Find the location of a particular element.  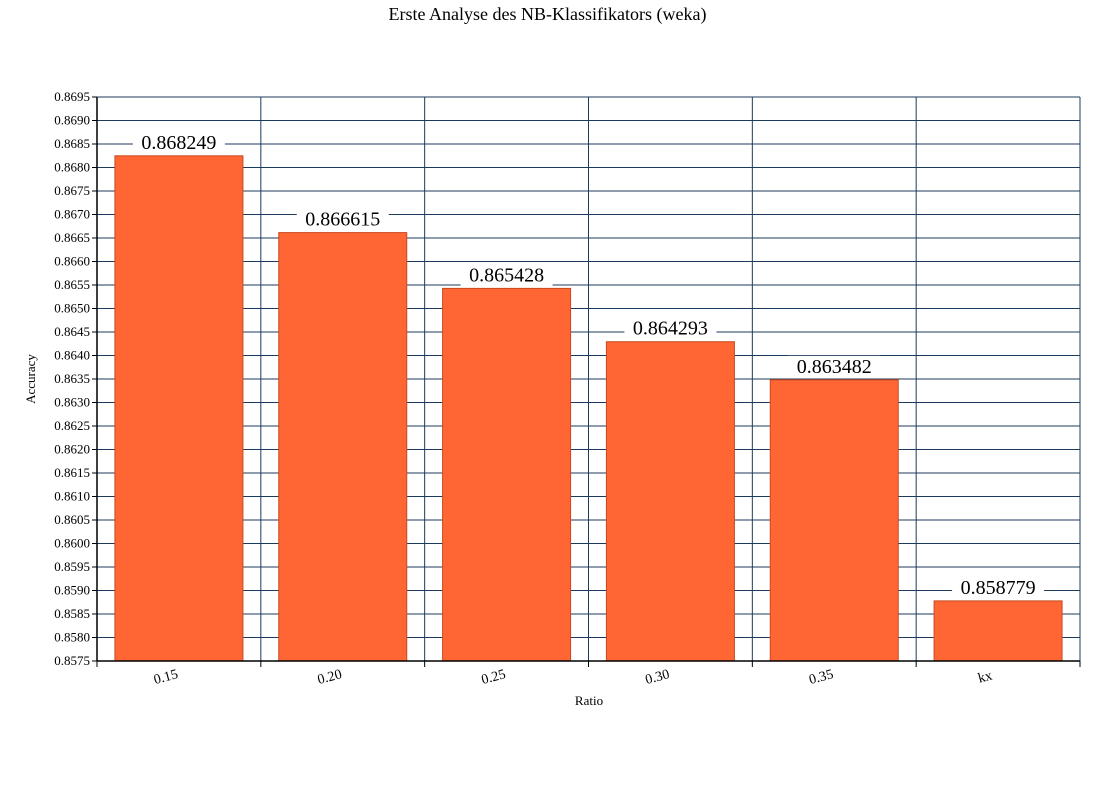

x-tick-label: 0.30 is located at coordinates (658, 677).